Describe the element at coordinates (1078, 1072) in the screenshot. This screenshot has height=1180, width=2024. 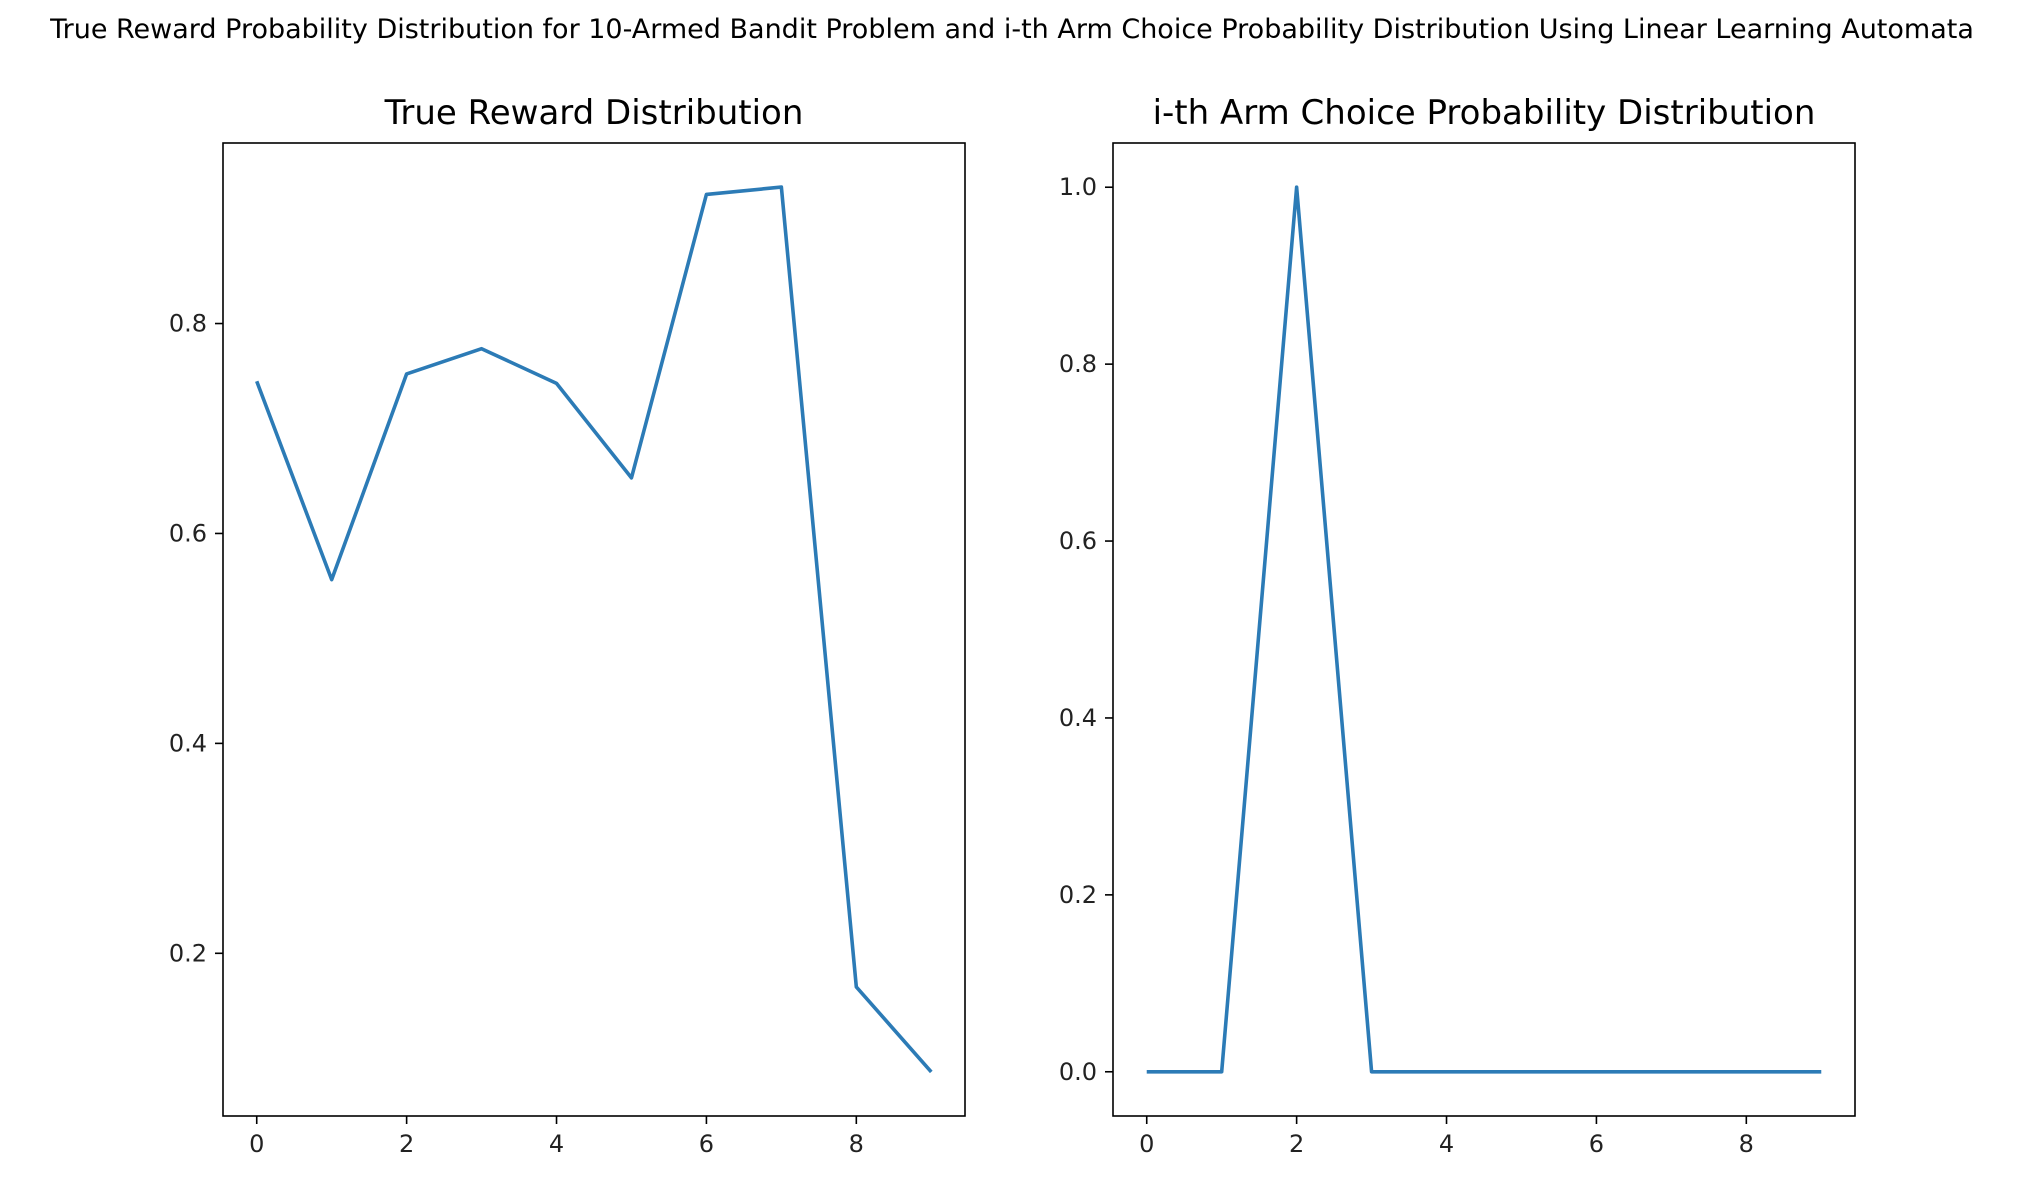
I see `y-tick-label: 0.0` at that location.